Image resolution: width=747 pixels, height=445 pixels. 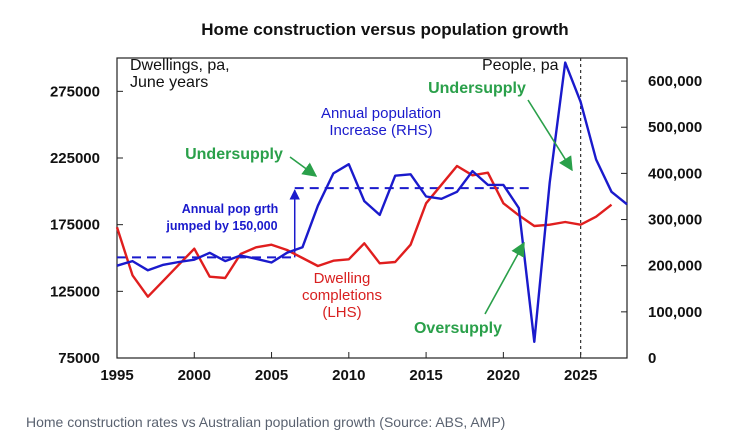 I want to click on x-tick-label: 2000, so click(x=194, y=375).